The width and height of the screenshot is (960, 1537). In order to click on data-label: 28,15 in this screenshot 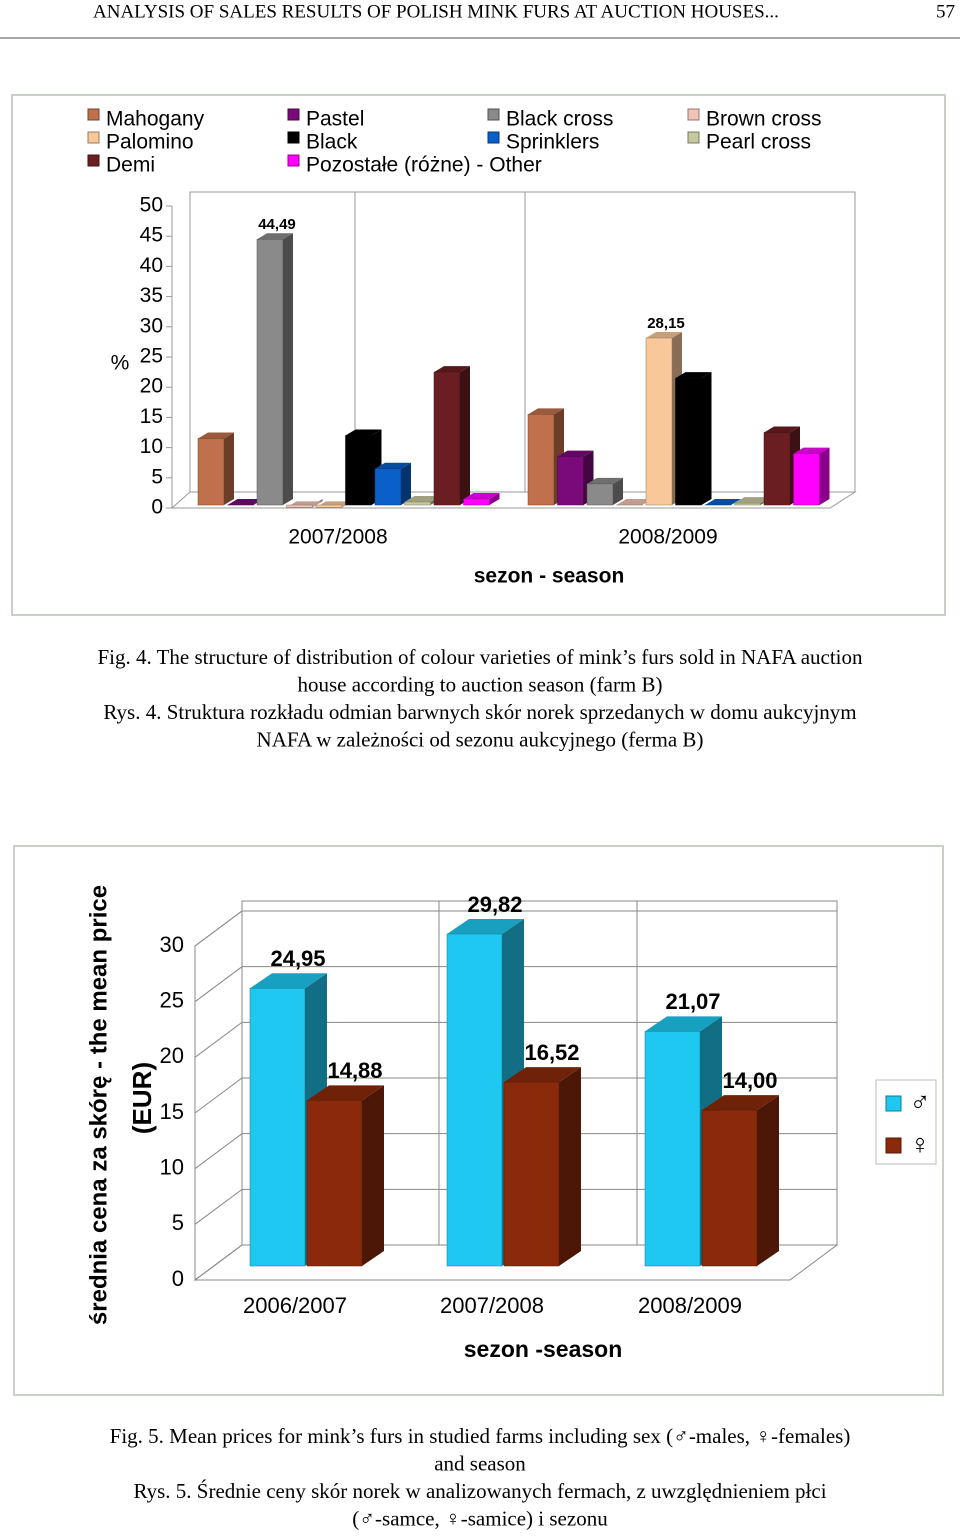, I will do `click(666, 323)`.